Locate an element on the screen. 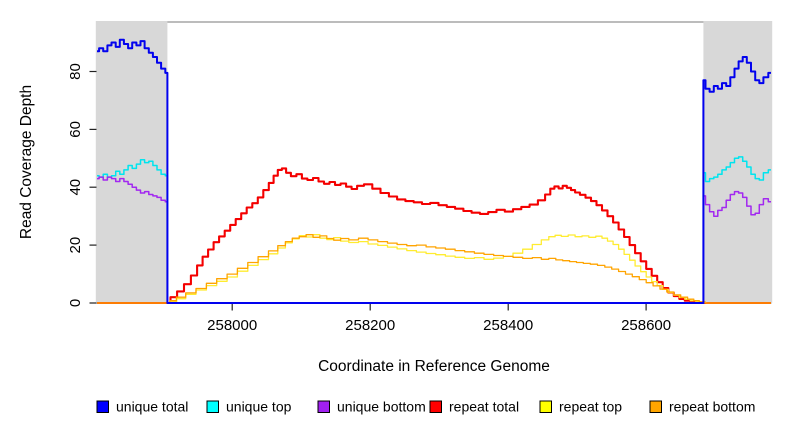  y-tick-label: 60 is located at coordinates (75, 129).